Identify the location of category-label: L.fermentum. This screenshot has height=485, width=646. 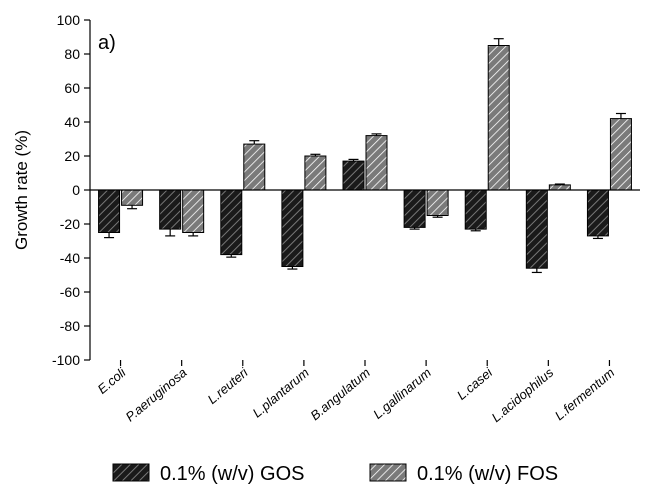
(585, 394).